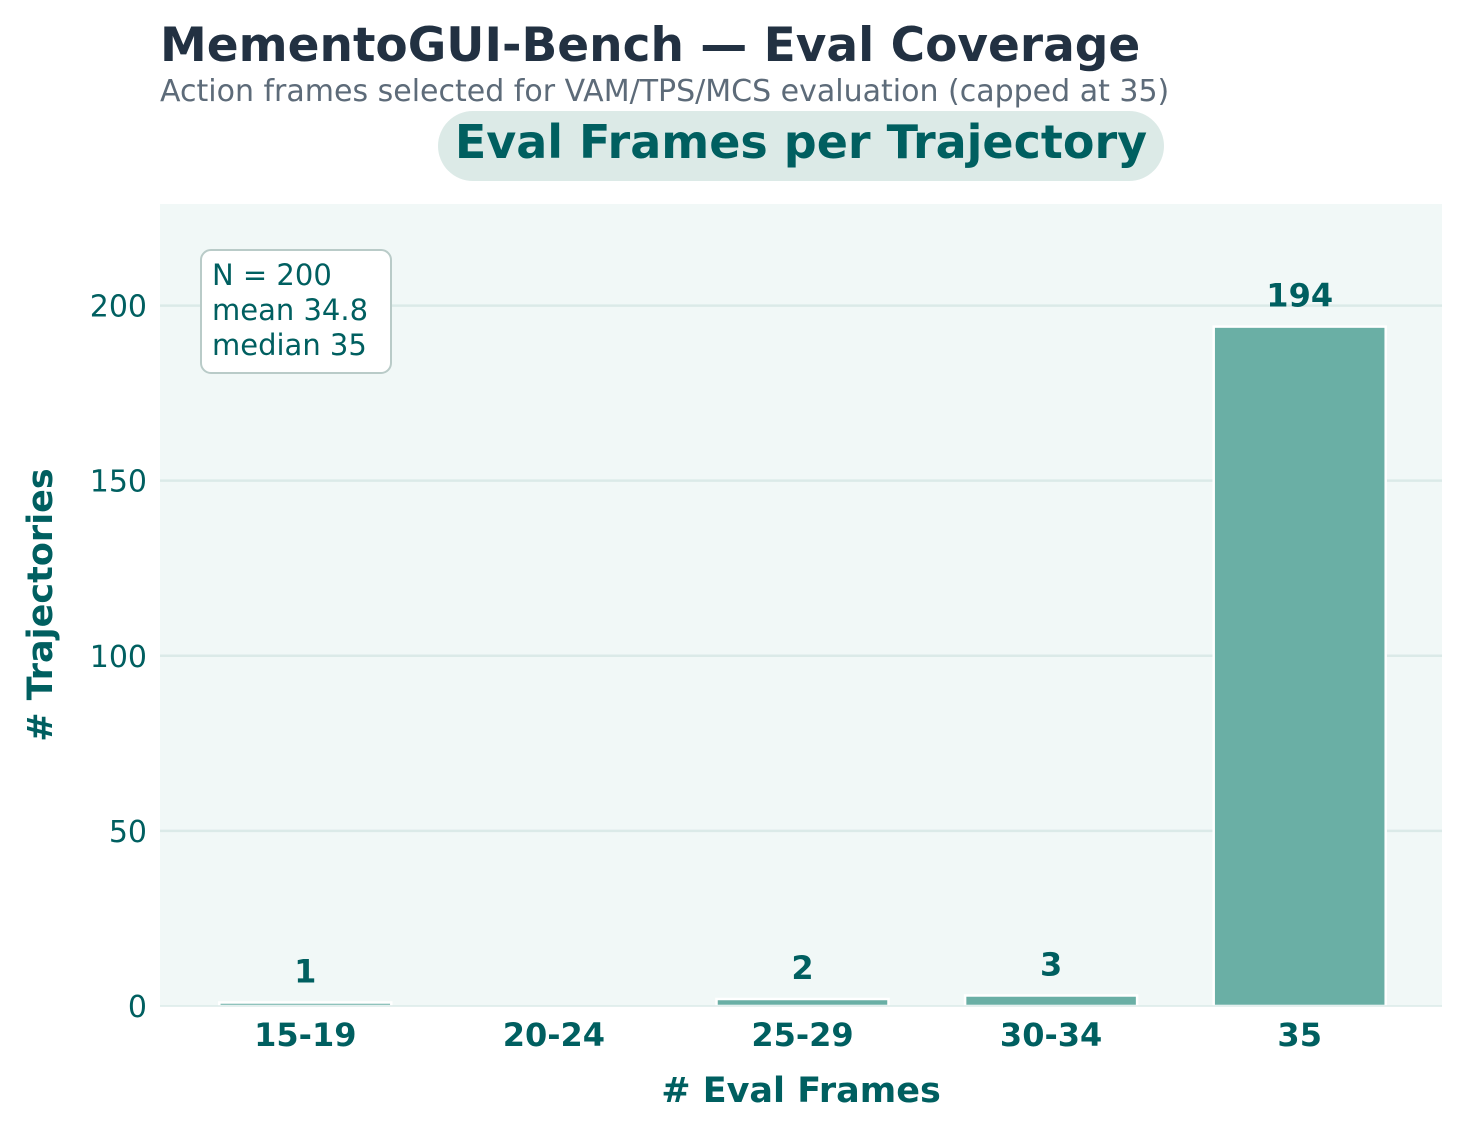  Describe the element at coordinates (802, 968) in the screenshot. I see `bar-value-label: 2` at that location.